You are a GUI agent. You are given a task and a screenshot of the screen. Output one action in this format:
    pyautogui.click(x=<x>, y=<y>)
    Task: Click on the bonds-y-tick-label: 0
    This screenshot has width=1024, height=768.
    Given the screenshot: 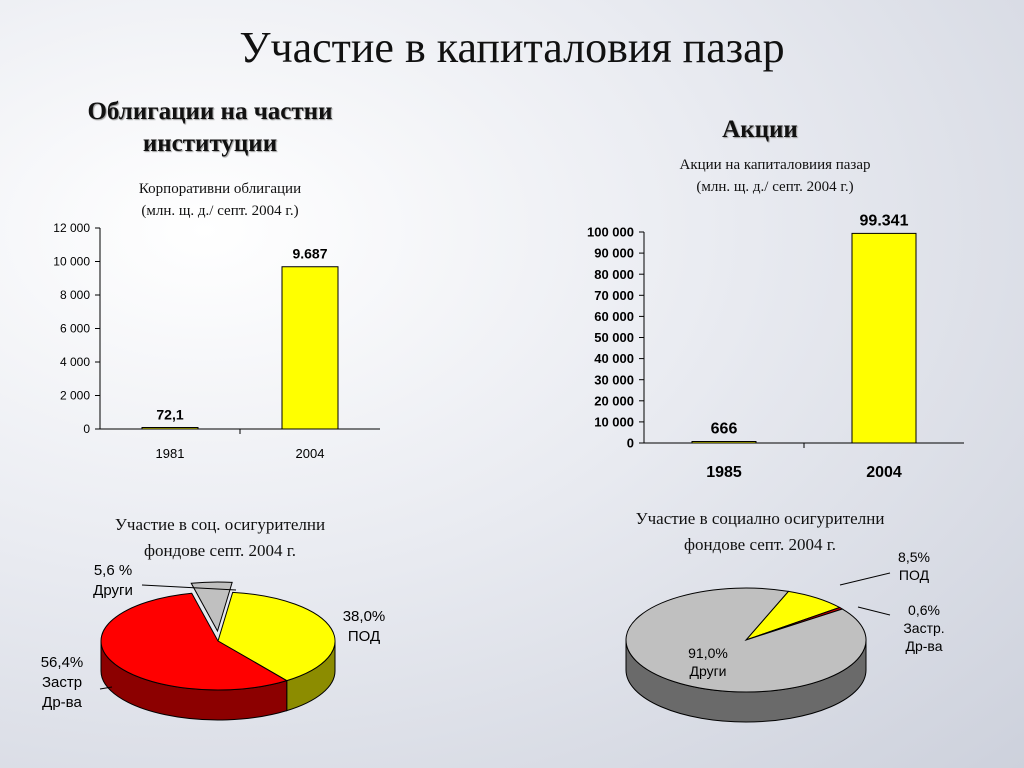 What is the action you would take?
    pyautogui.click(x=86, y=429)
    